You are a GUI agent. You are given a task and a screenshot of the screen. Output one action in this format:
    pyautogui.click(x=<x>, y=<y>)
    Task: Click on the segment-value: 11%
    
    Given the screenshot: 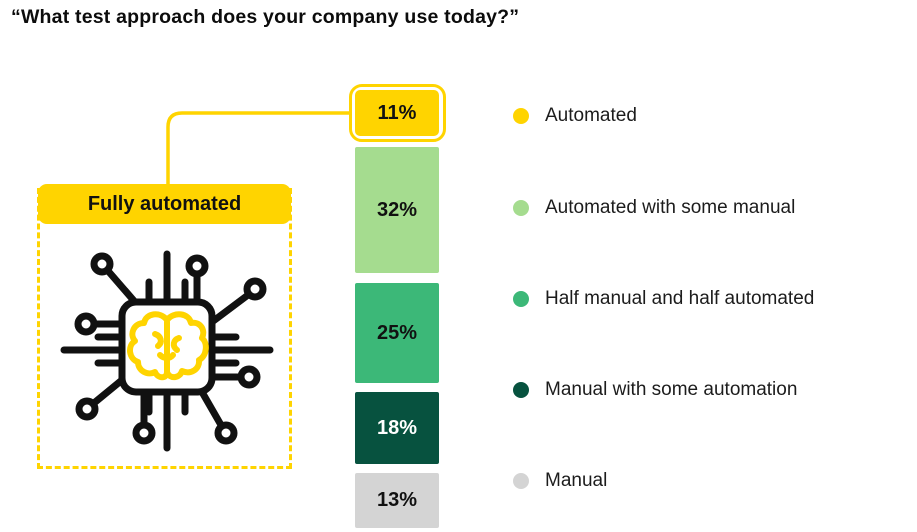 What is the action you would take?
    pyautogui.click(x=397, y=112)
    